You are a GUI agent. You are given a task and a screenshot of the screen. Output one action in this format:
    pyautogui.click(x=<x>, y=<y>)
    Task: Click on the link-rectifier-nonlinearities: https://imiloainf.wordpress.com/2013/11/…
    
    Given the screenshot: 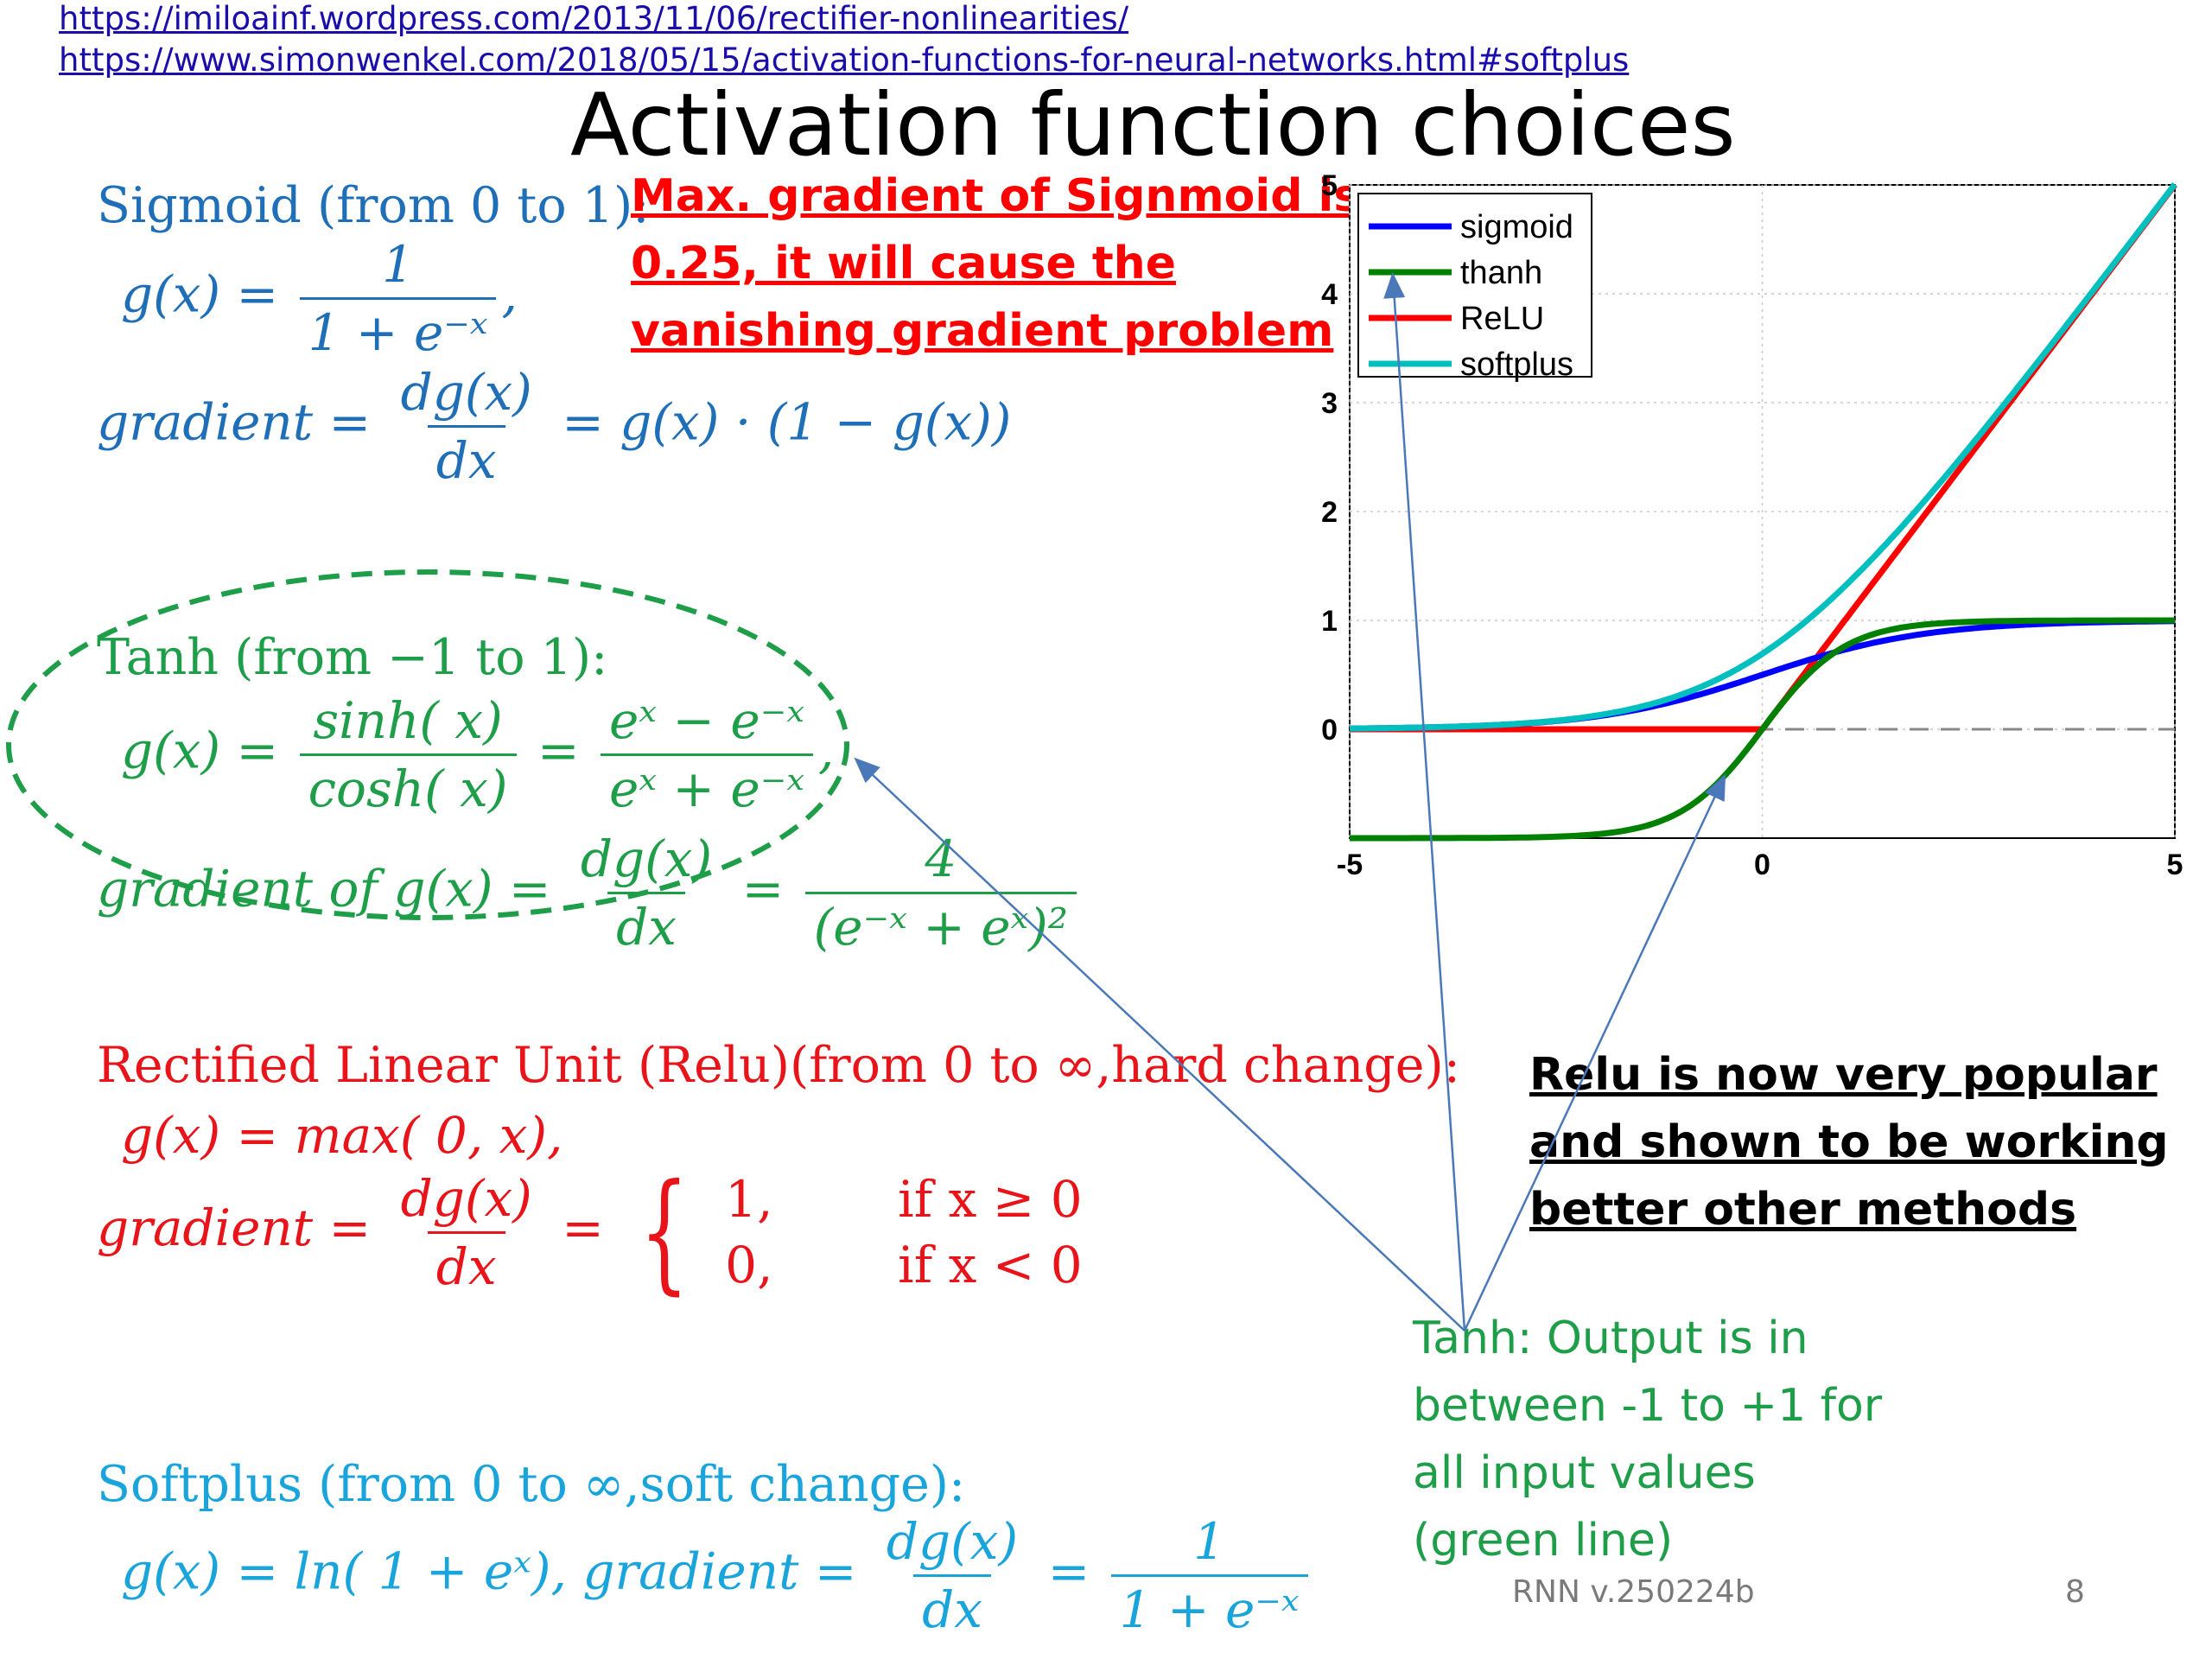 What is the action you would take?
    pyautogui.click(x=594, y=18)
    